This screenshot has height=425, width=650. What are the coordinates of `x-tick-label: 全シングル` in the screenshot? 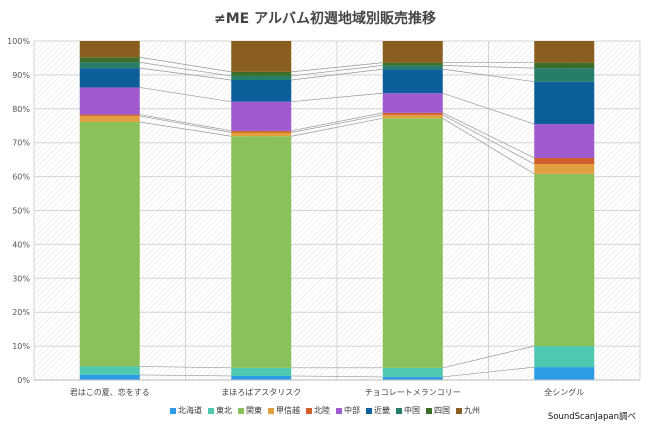 It's located at (564, 392).